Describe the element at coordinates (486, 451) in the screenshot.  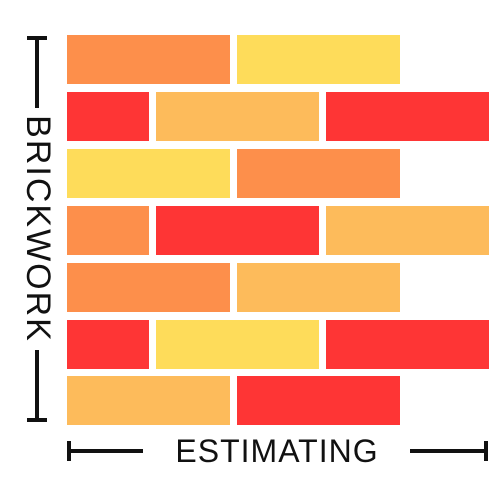
I see `horizontal-line-right-cap` at that location.